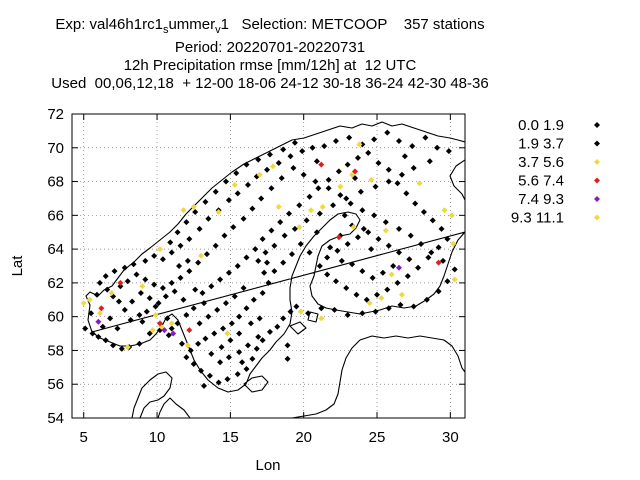  Describe the element at coordinates (55, 384) in the screenshot. I see `y-tick-label-1: 56` at that location.